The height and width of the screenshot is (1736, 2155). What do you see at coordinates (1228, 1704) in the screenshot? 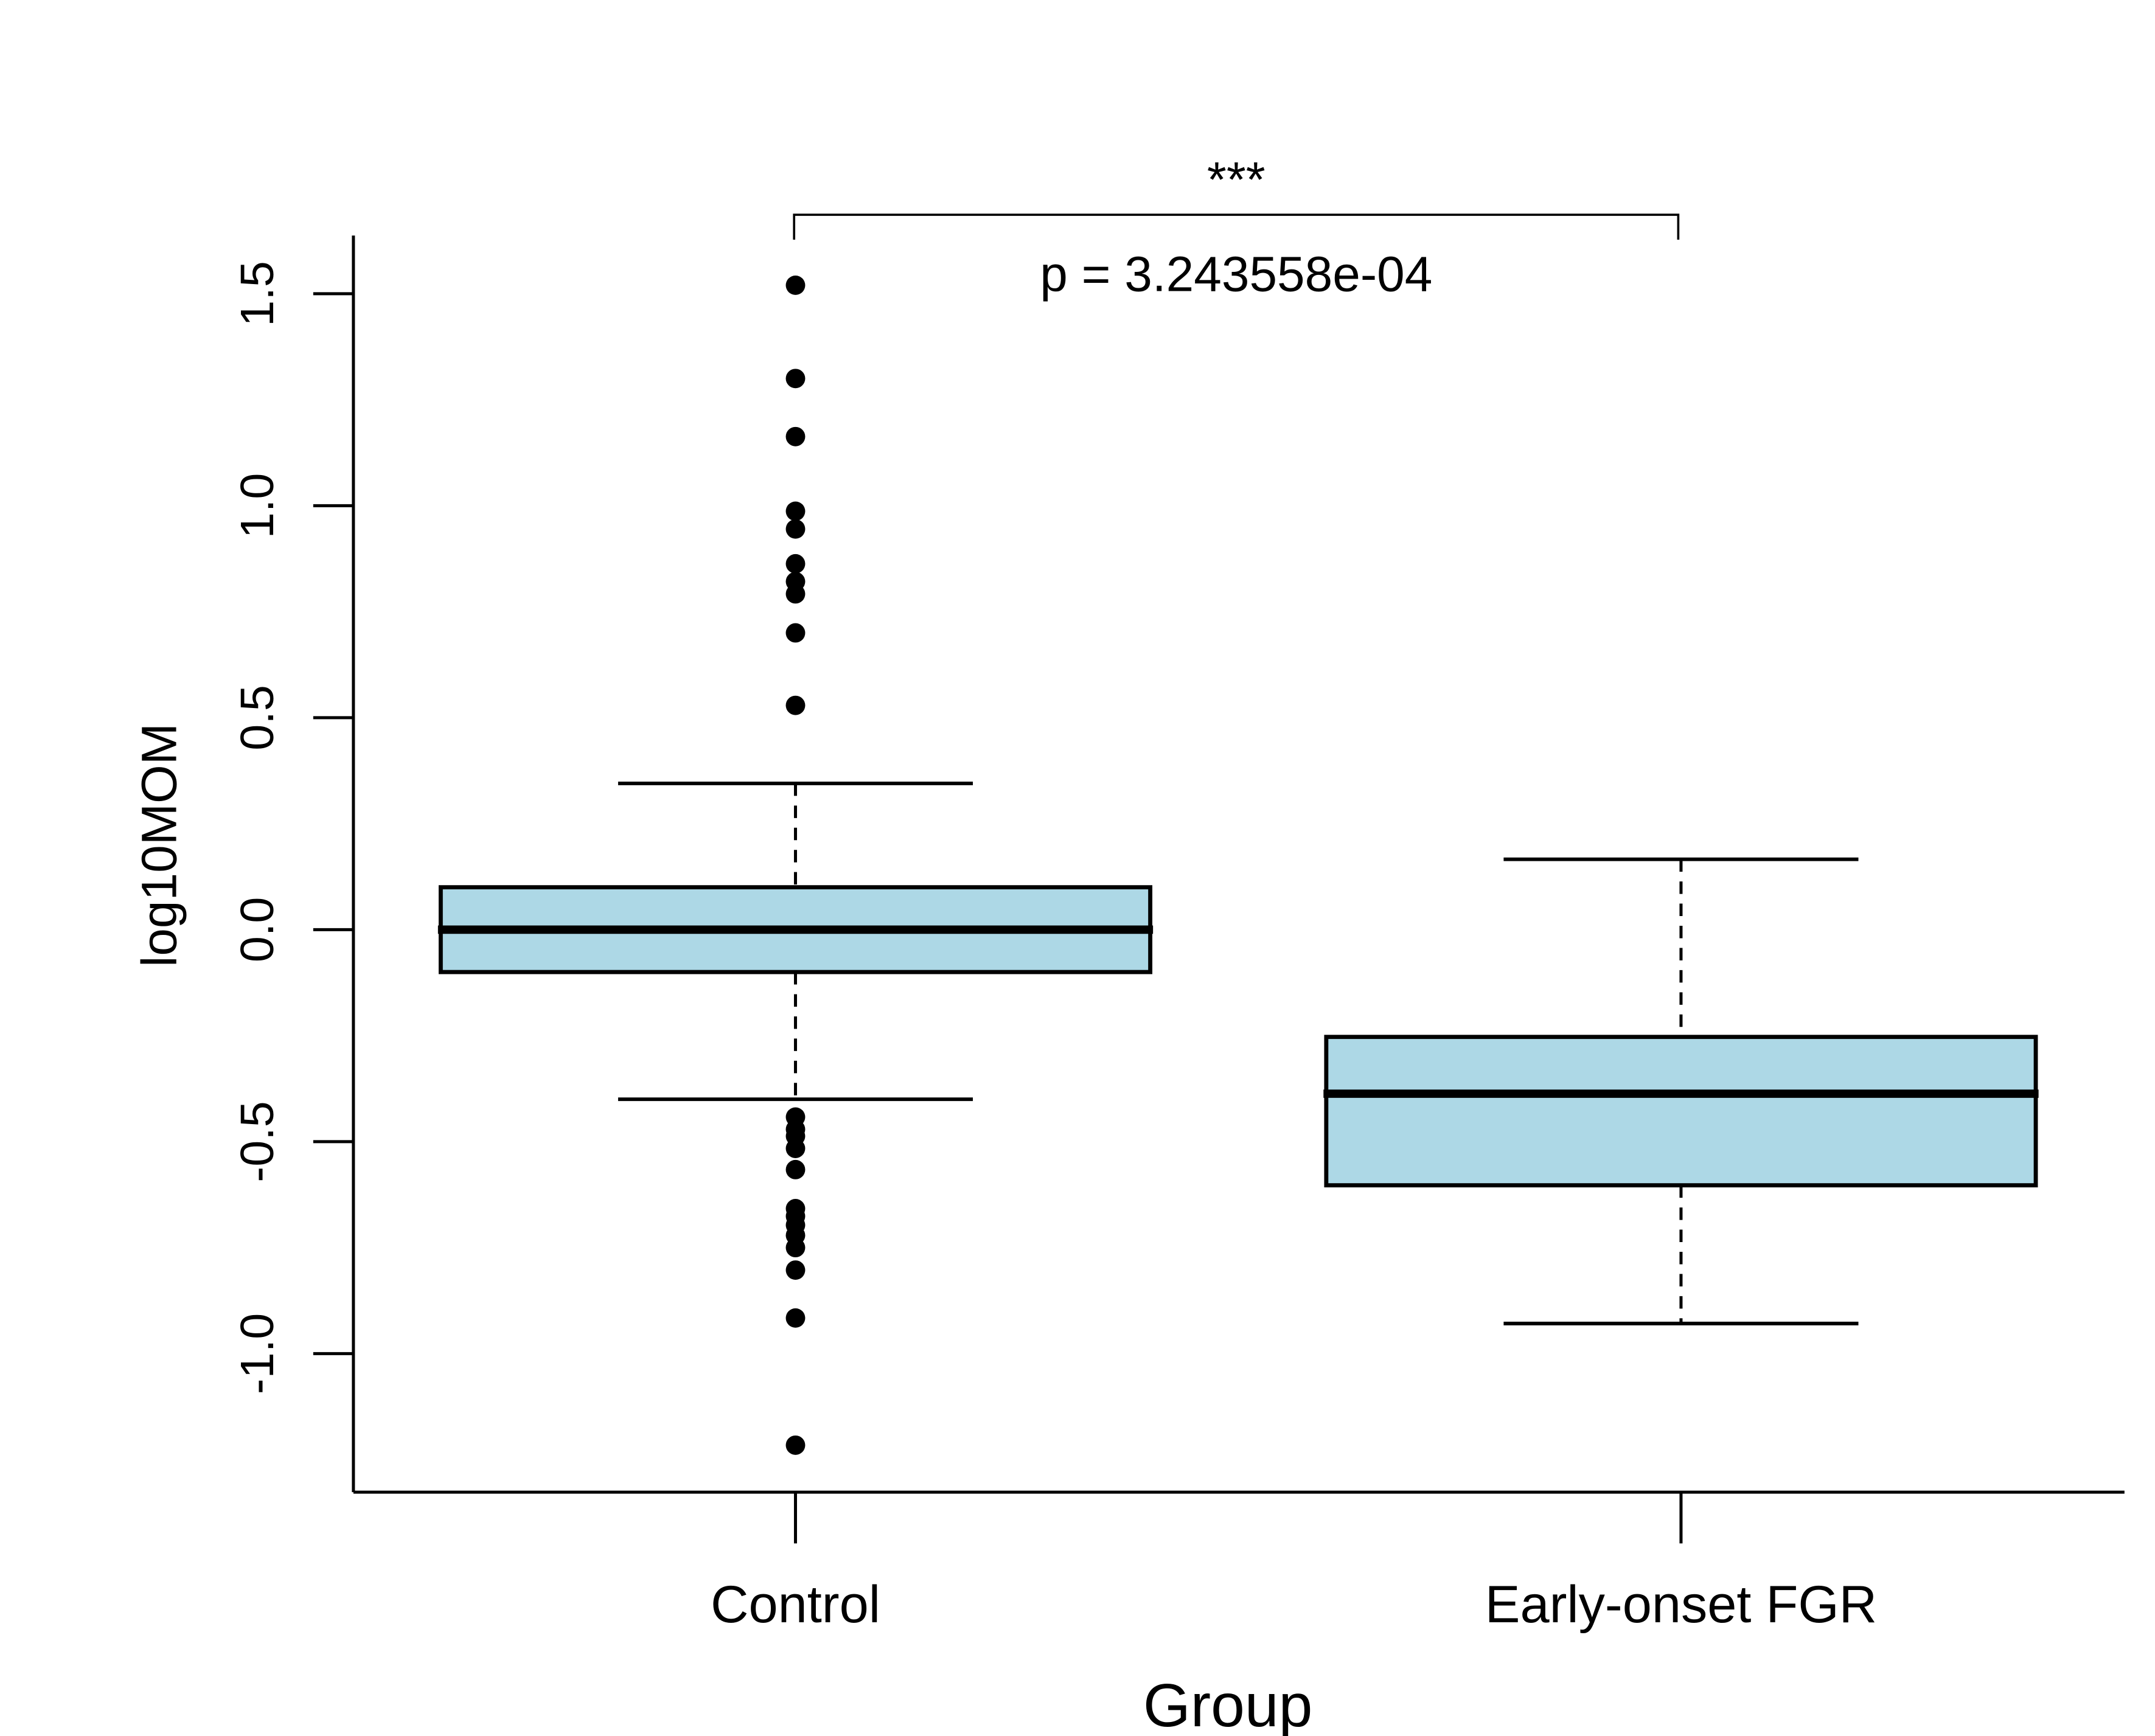
I see `x-axis-title: Group` at bounding box center [1228, 1704].